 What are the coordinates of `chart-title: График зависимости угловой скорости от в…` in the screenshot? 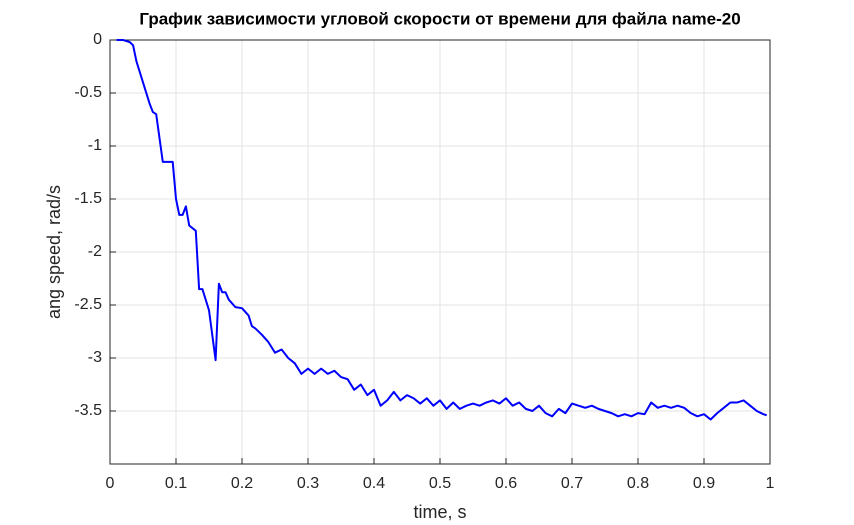 It's located at (439, 18).